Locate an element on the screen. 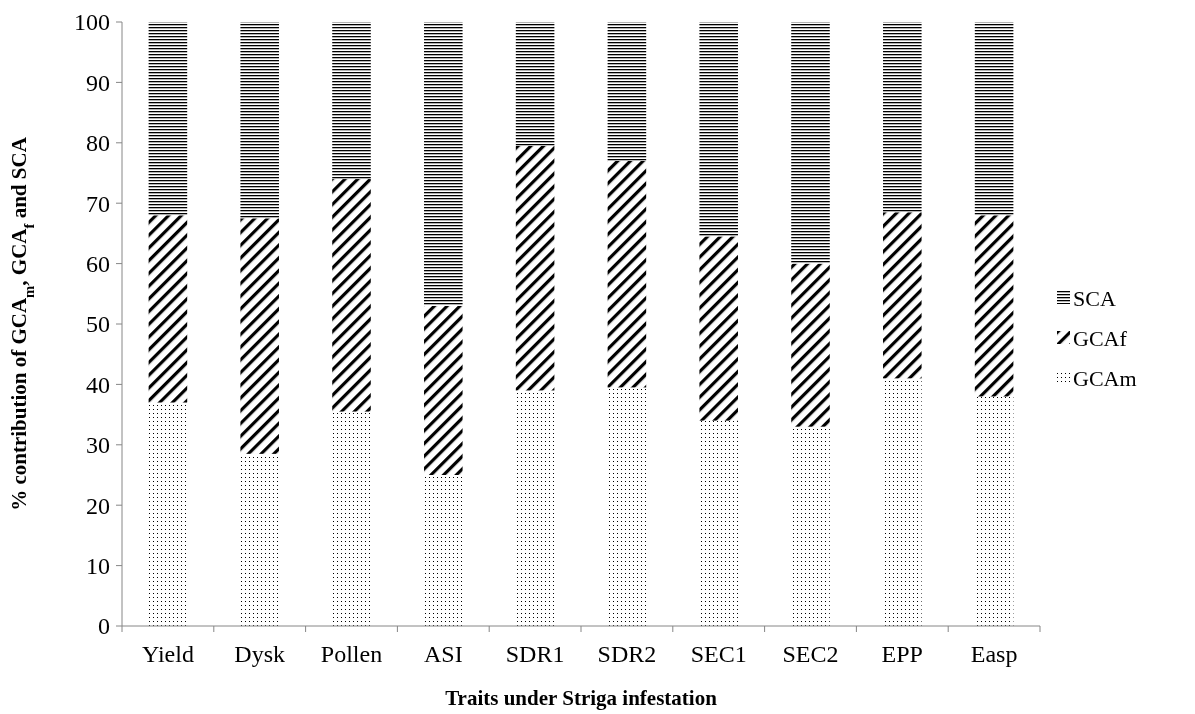  x-tick-label: Pollen is located at coordinates (351, 654).